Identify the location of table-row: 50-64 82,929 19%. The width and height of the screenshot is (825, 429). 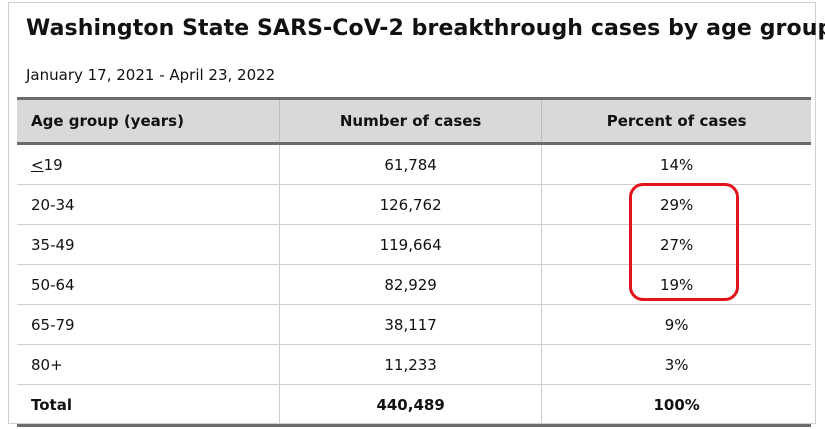
(414, 284).